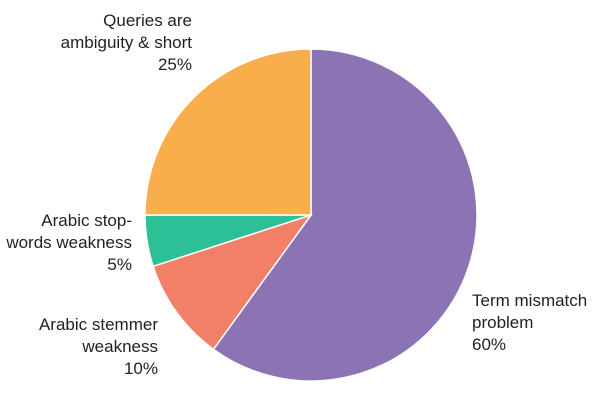 The image size is (600, 406). I want to click on slice-label-2: Arabic stop-words weakness 5%, so click(68, 242).